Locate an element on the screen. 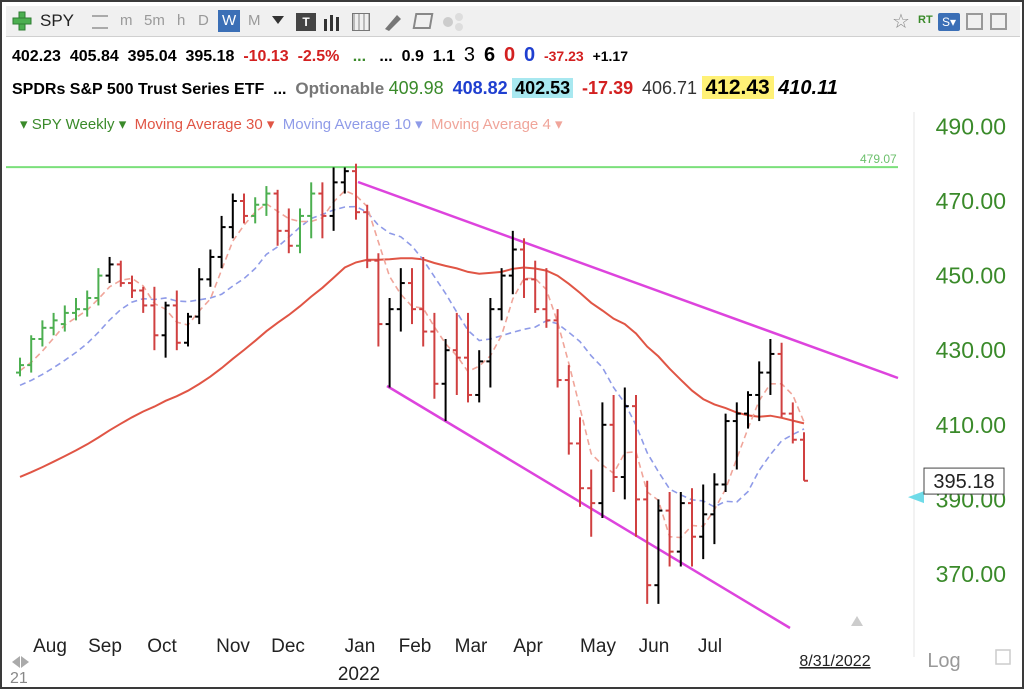 The image size is (1024, 689). add-icon is located at coordinates (22, 21).